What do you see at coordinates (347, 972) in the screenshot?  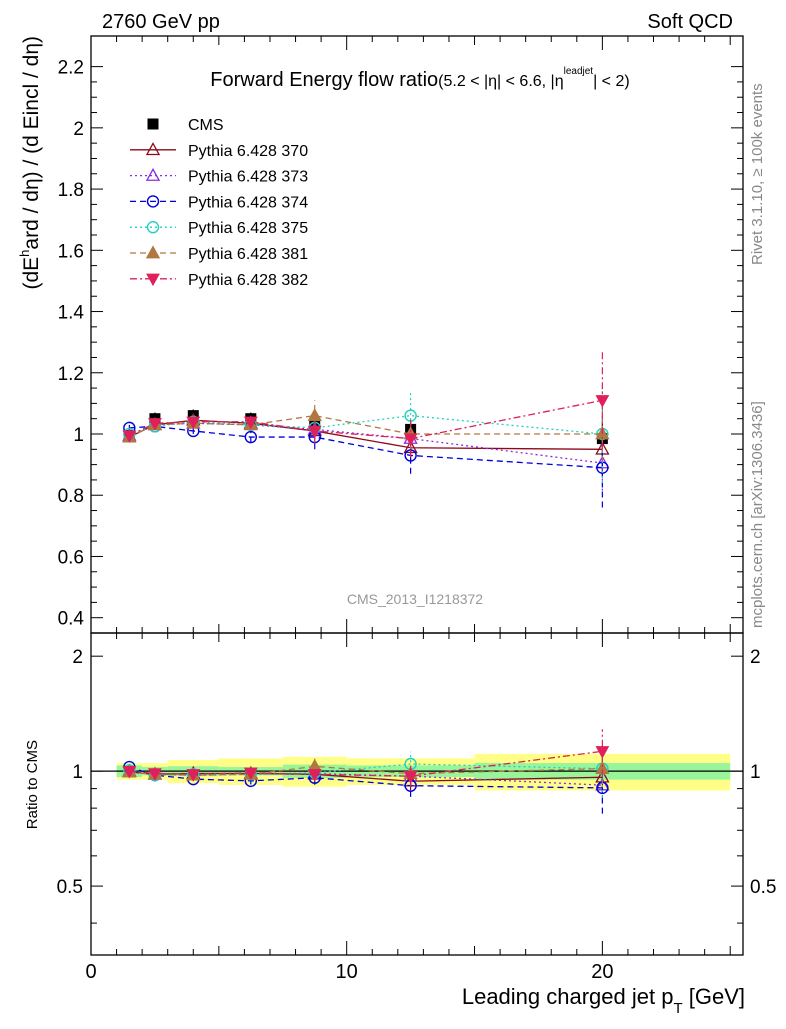 I see `x-tick-label: 10` at bounding box center [347, 972].